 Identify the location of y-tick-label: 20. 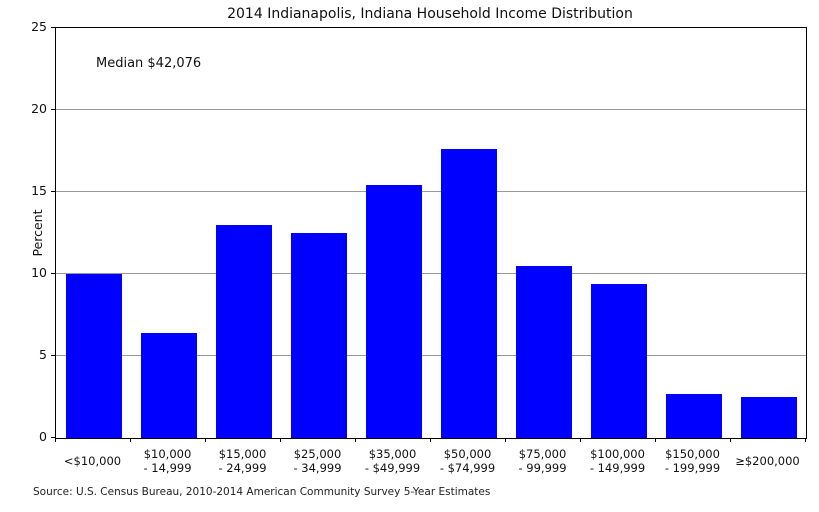
(39, 108).